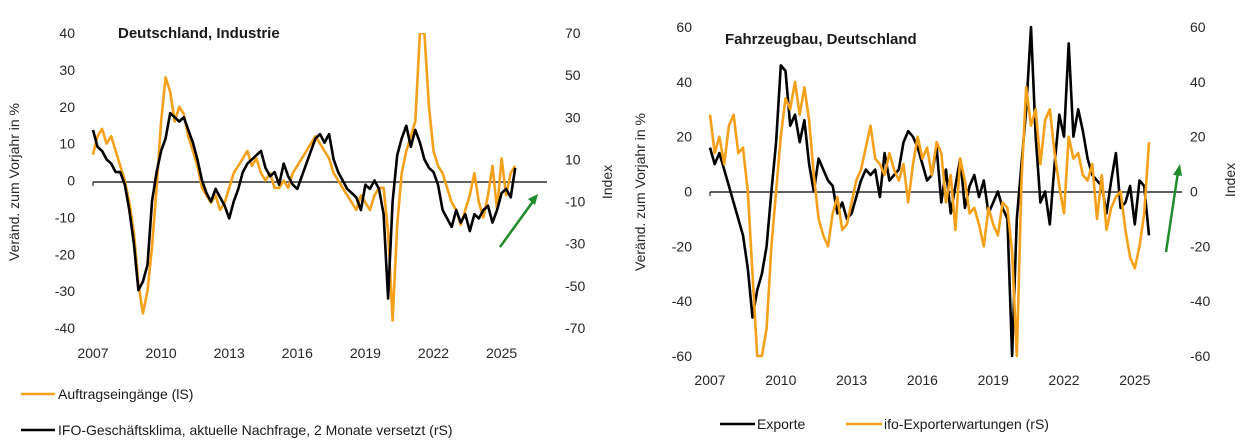 The image size is (1252, 448). What do you see at coordinates (65, 217) in the screenshot?
I see `left-y-tick-label: -10` at bounding box center [65, 217].